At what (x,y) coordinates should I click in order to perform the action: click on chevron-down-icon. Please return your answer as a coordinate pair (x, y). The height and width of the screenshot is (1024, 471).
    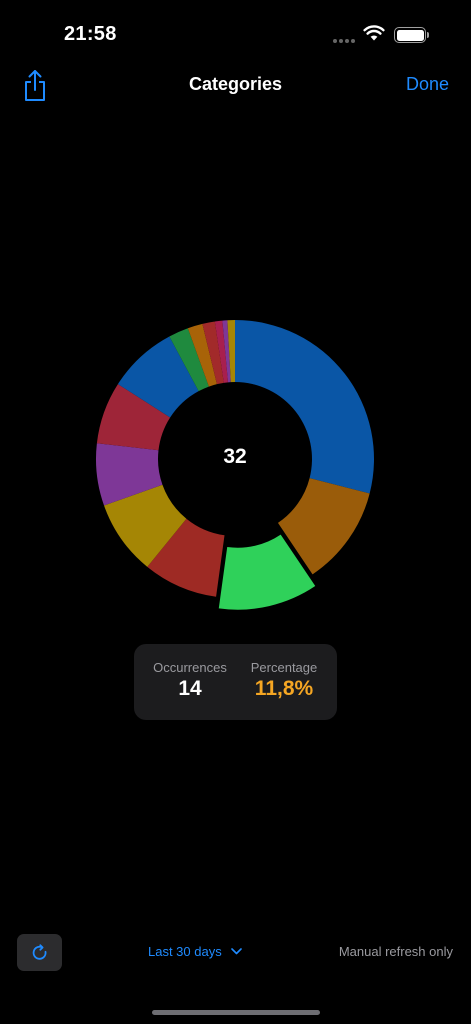
    Looking at the image, I should click on (236, 951).